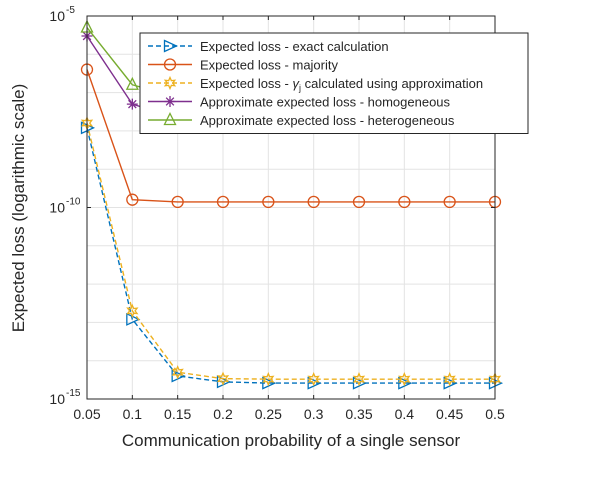 This screenshot has width=610, height=482. Describe the element at coordinates (223, 414) in the screenshot. I see `x-tick-label: 0.2` at that location.